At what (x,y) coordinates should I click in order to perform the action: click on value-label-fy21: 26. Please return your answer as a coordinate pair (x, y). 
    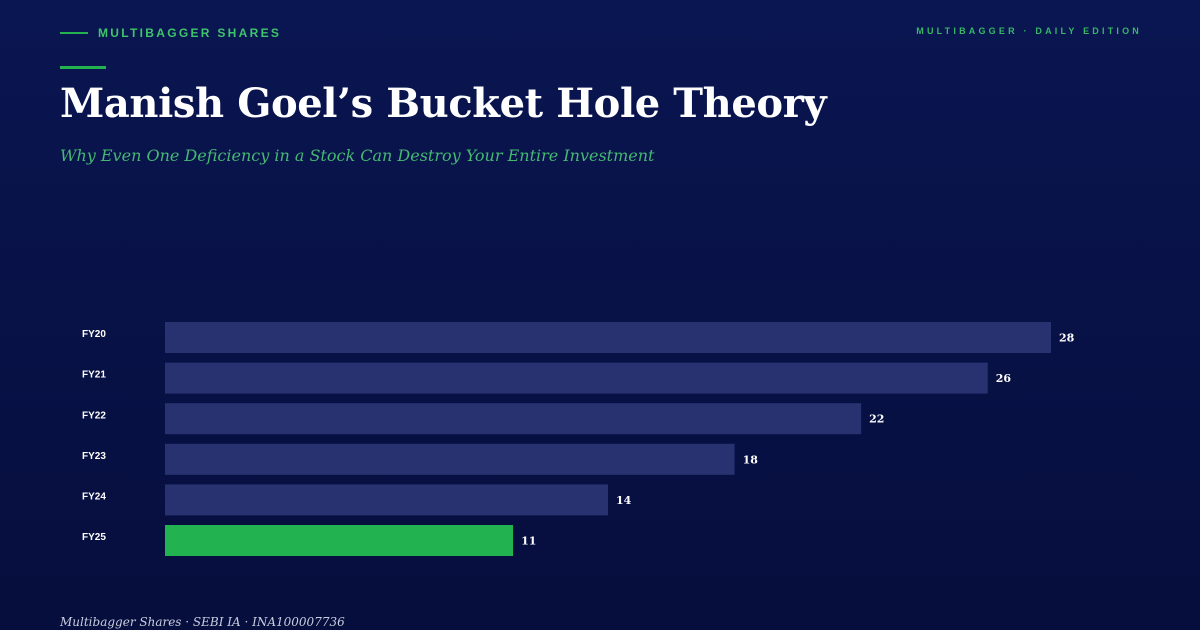
    Looking at the image, I should click on (1004, 378).